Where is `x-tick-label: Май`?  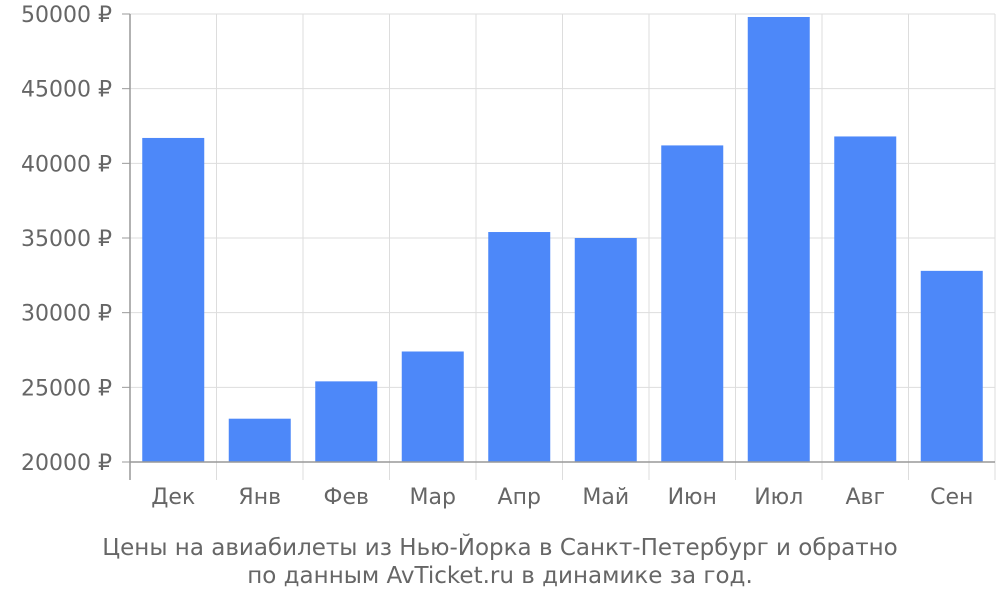
x-tick-label: Май is located at coordinates (605, 497).